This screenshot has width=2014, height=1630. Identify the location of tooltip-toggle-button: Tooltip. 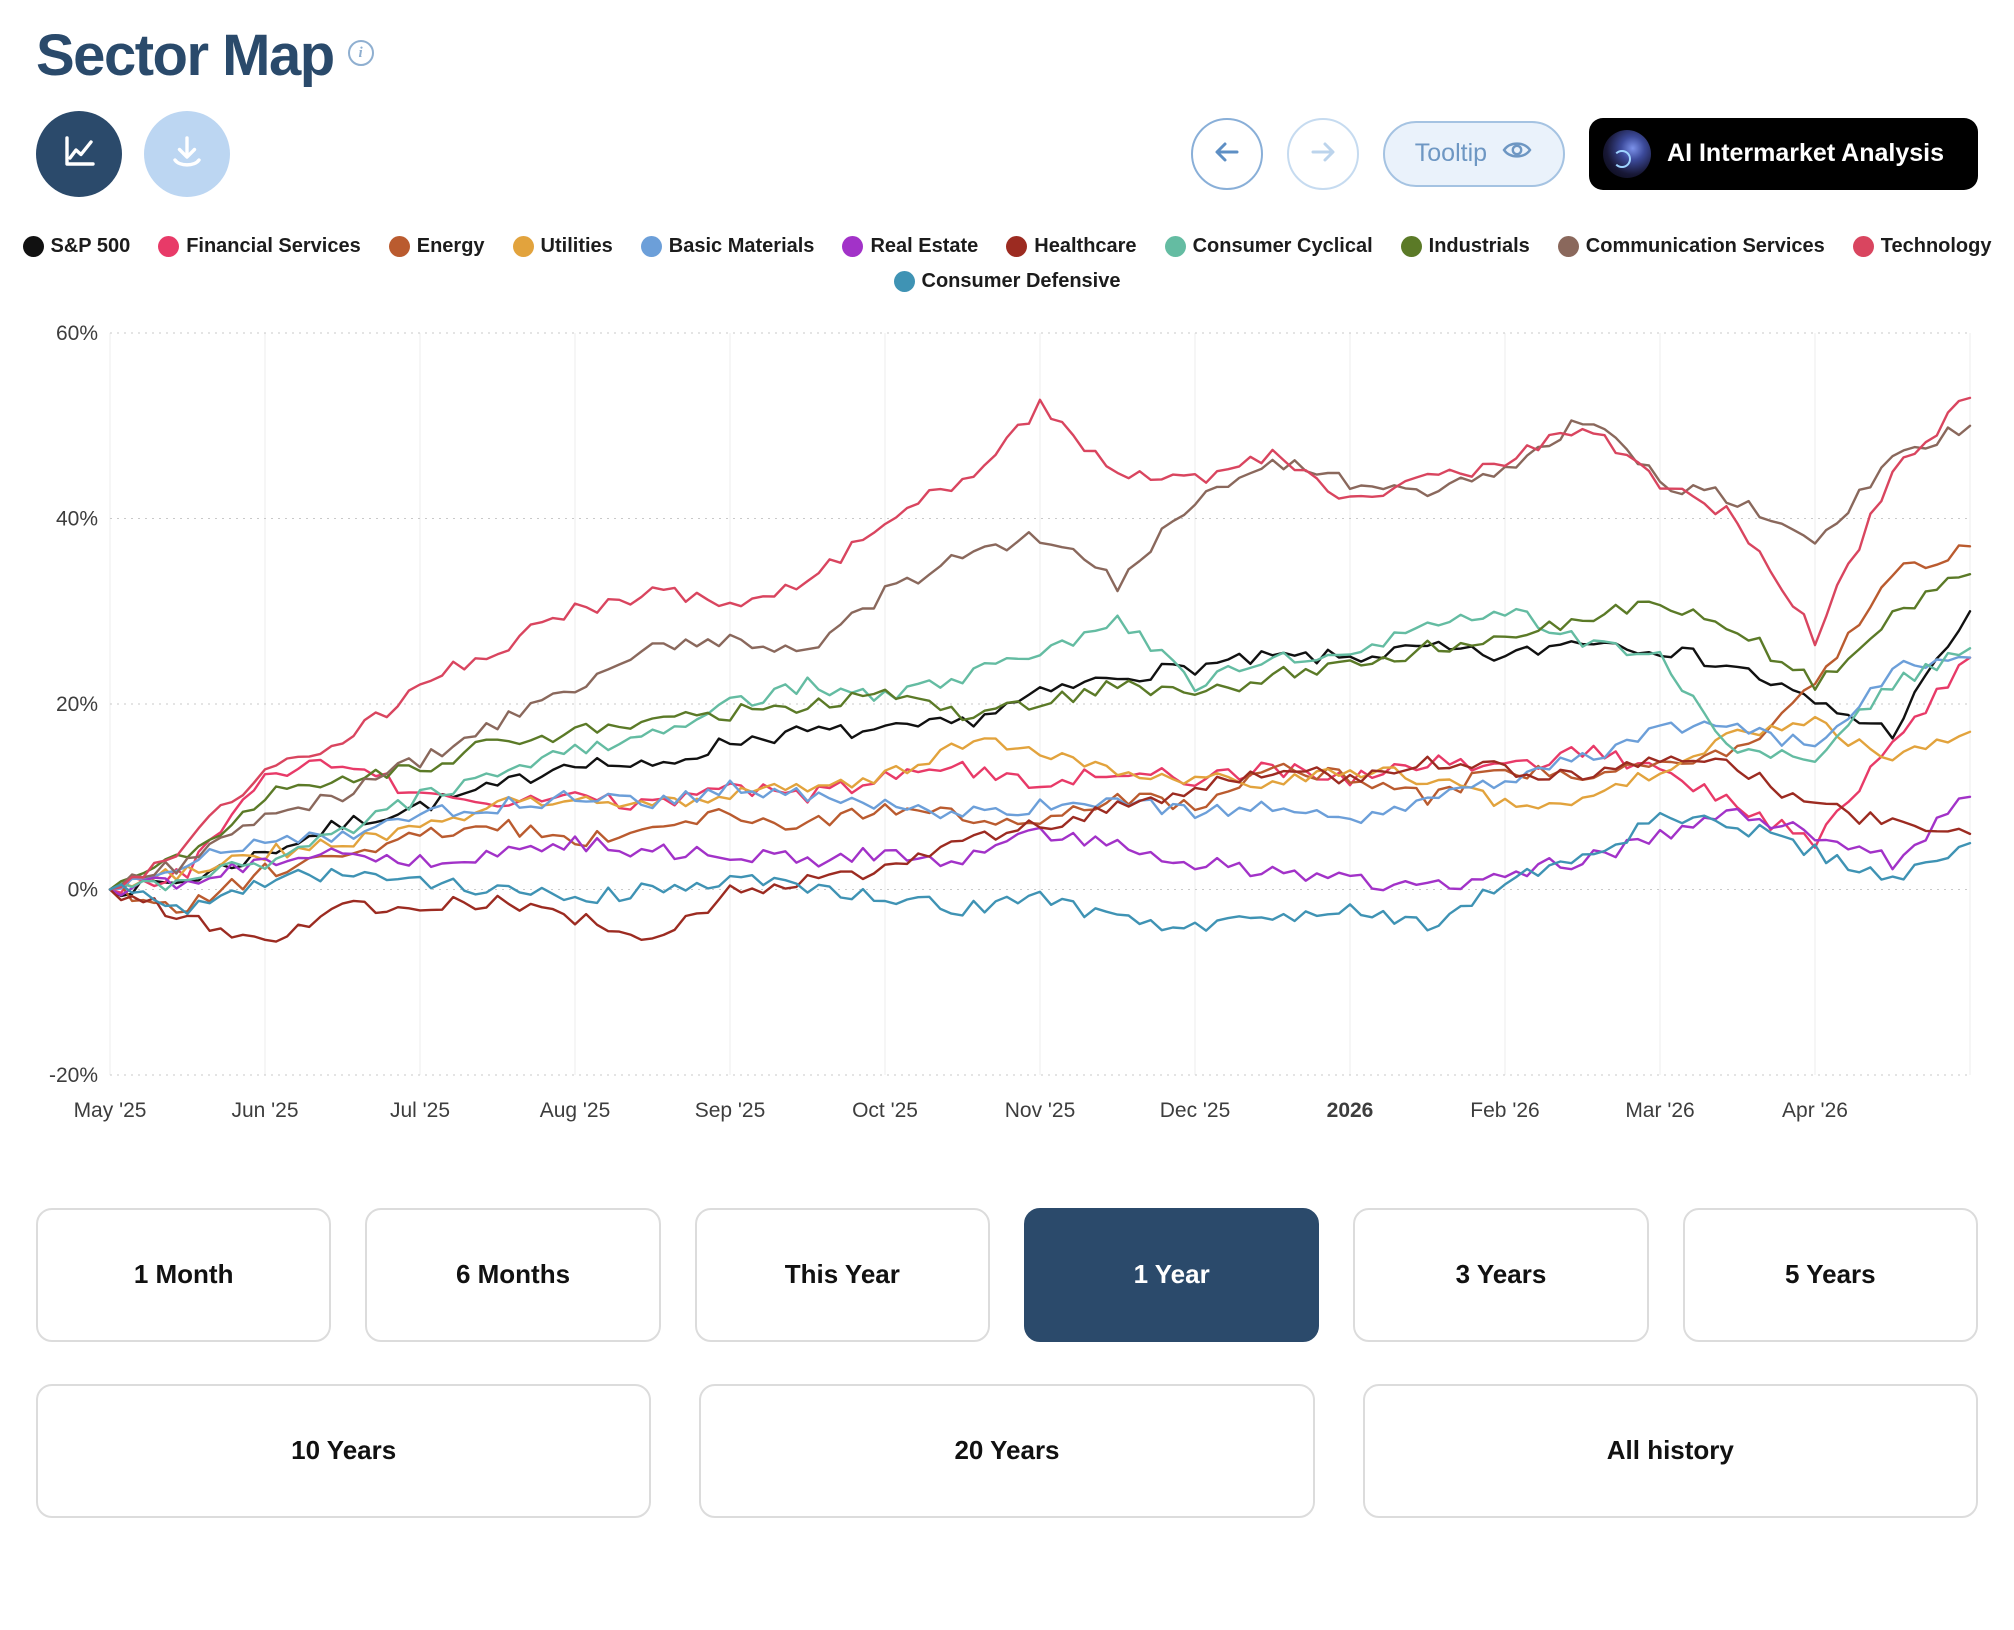
(1474, 153).